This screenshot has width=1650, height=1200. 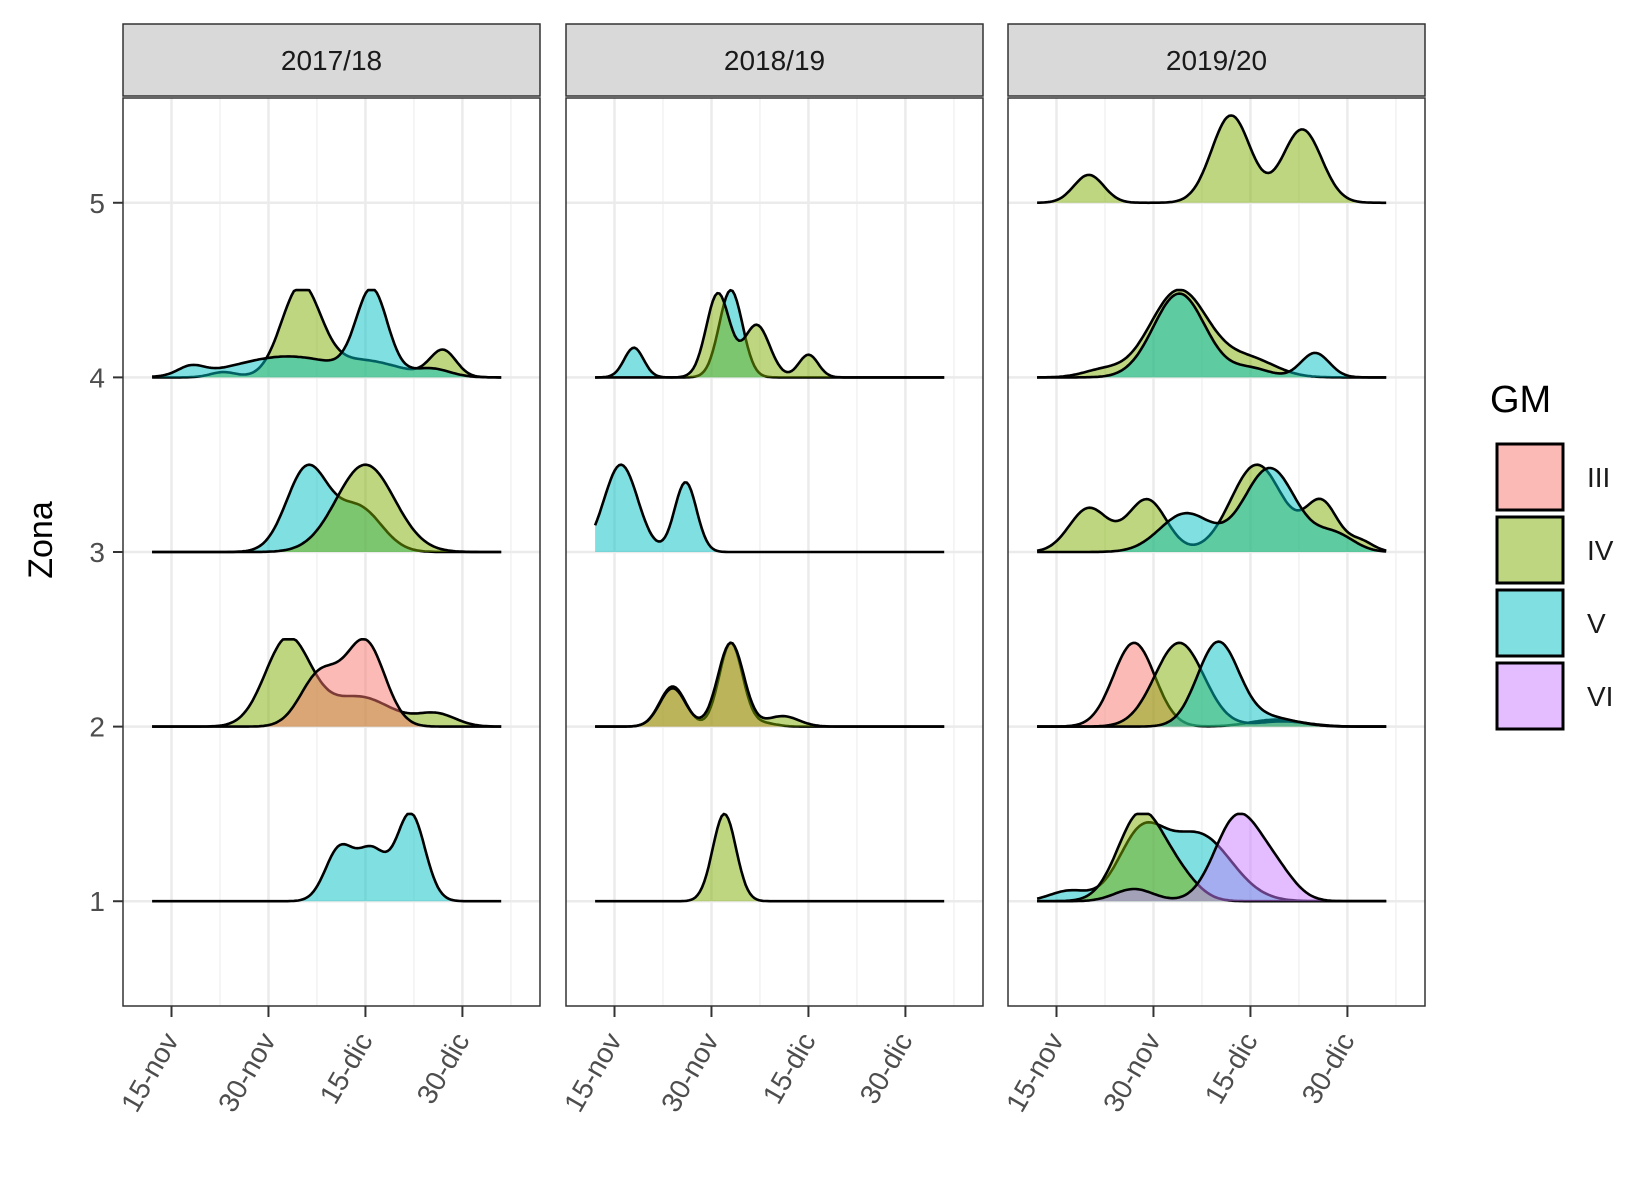 What do you see at coordinates (1600, 696) in the screenshot?
I see `legend-label: VI` at bounding box center [1600, 696].